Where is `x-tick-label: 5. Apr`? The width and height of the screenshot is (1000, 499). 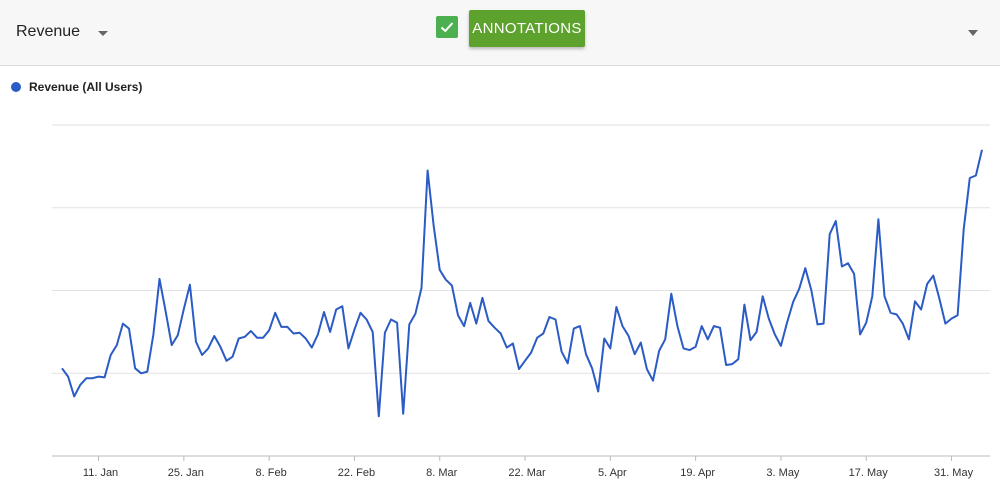
x-tick-label: 5. Apr is located at coordinates (612, 473).